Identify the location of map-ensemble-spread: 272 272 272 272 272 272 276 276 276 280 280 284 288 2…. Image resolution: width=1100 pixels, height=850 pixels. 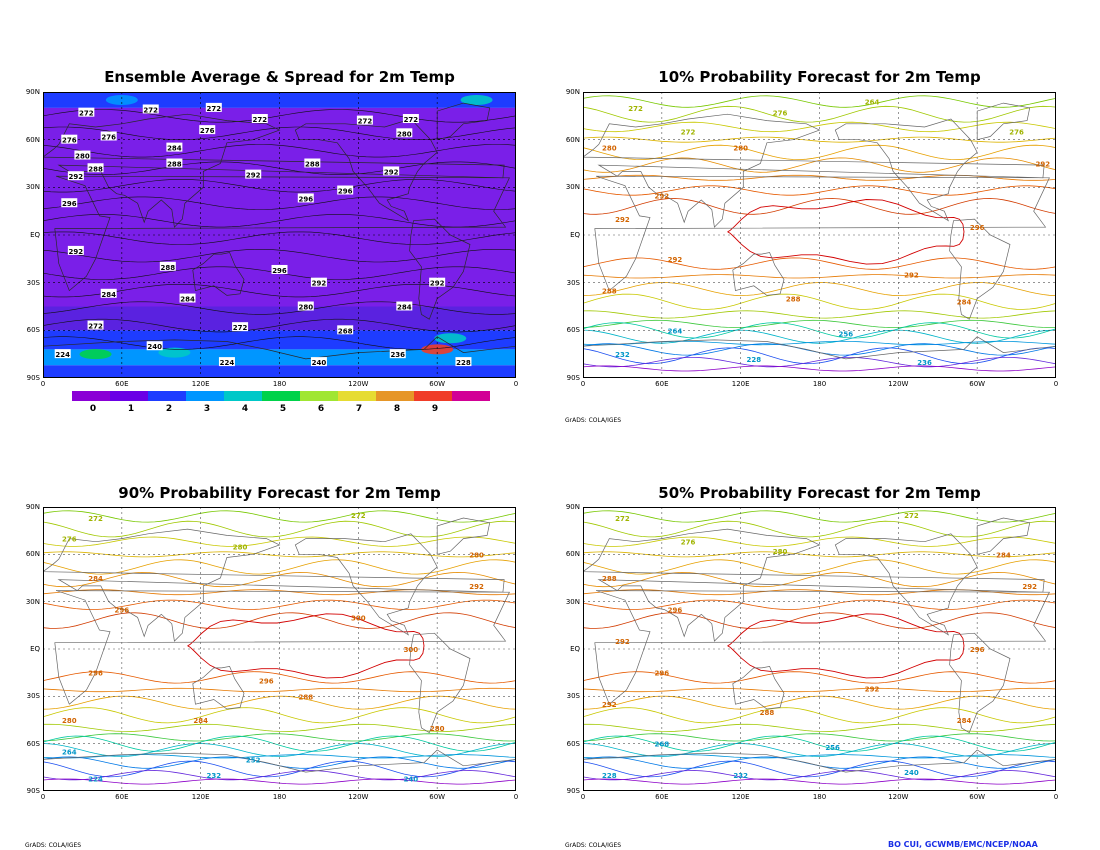
(279, 235).